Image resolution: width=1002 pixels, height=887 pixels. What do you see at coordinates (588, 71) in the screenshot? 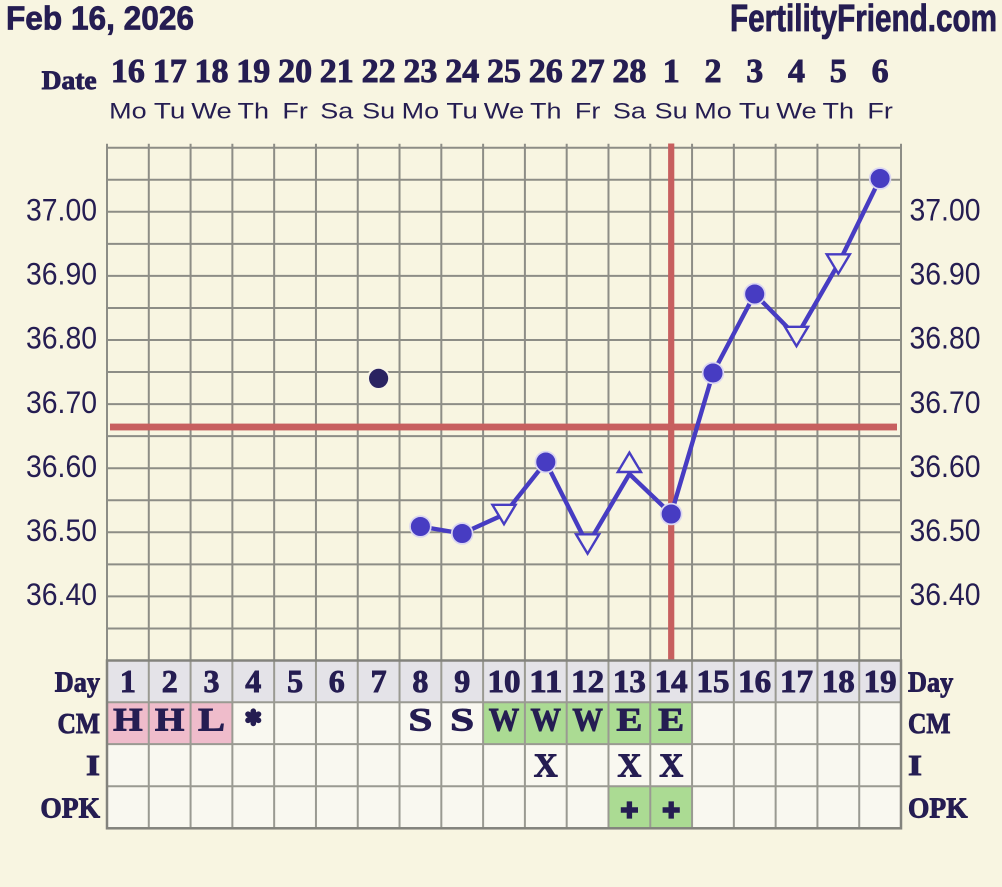
I see `svg-text: 27` at bounding box center [588, 71].